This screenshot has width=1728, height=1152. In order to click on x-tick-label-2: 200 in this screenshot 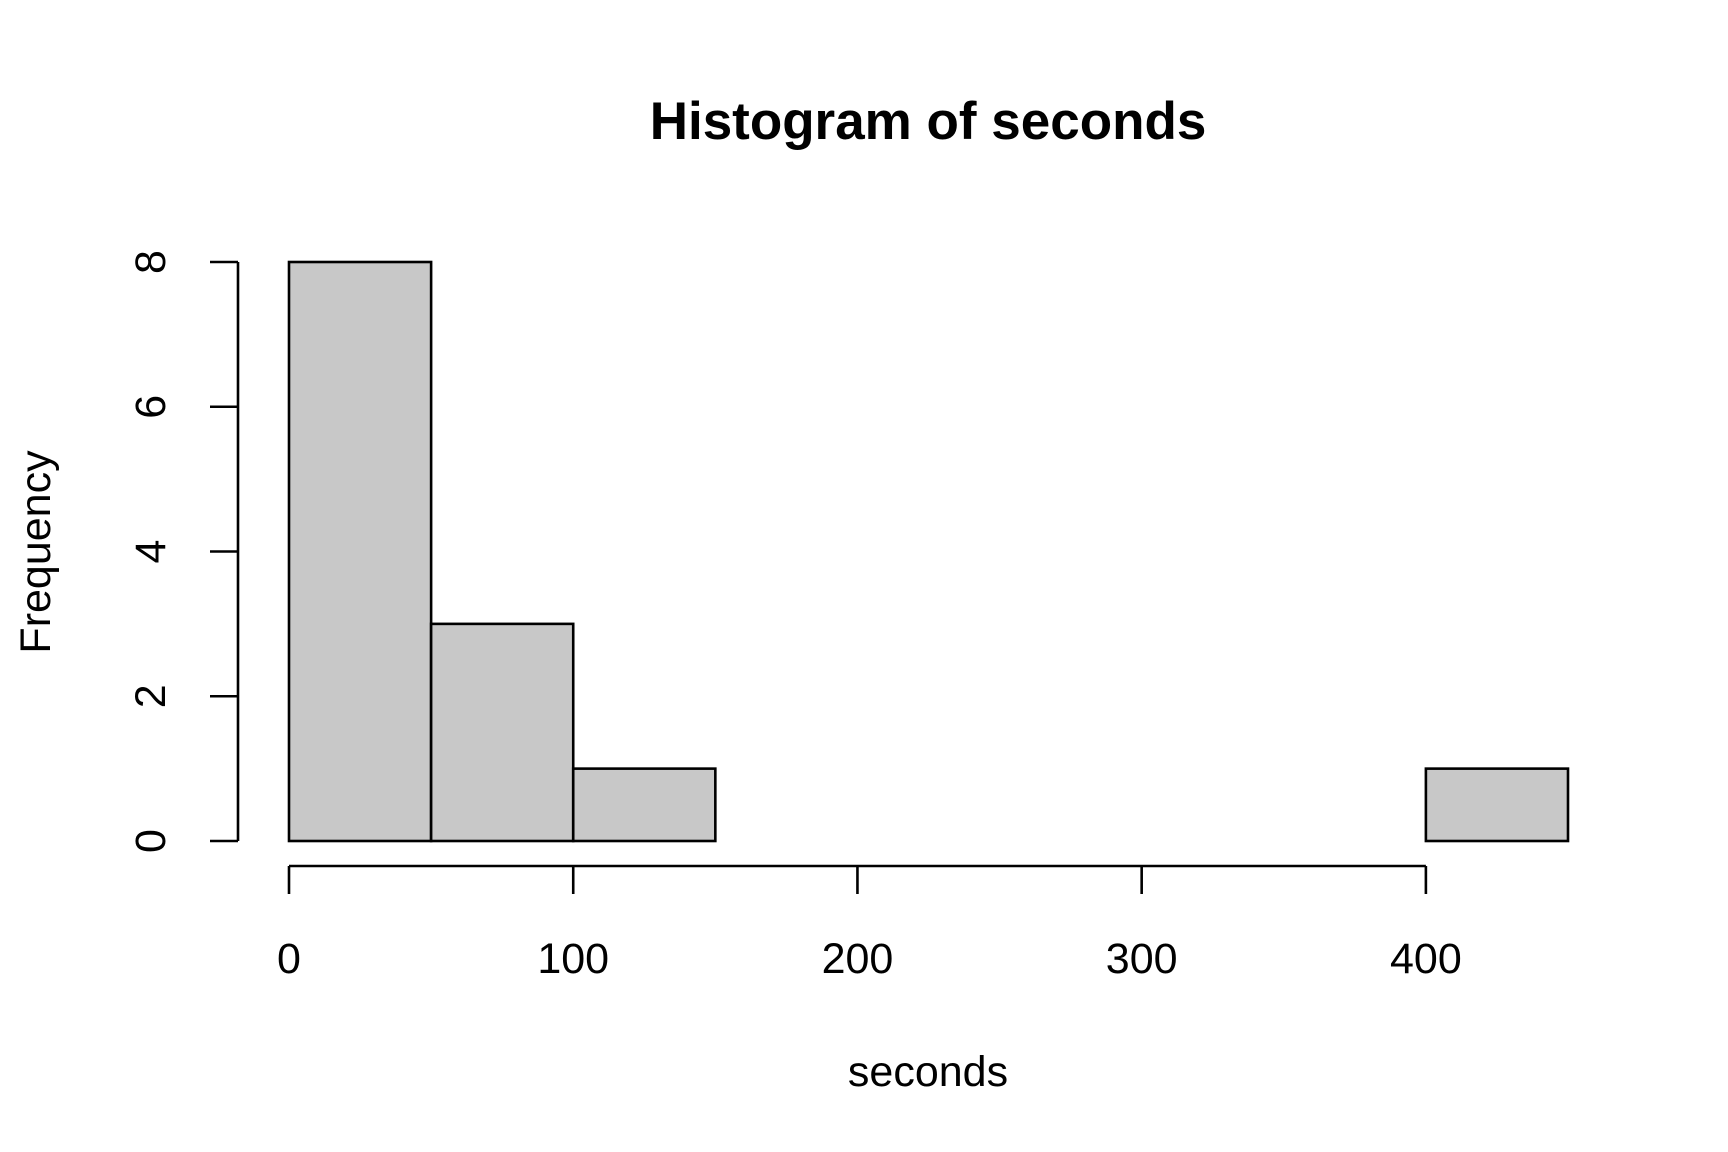, I will do `click(858, 959)`.